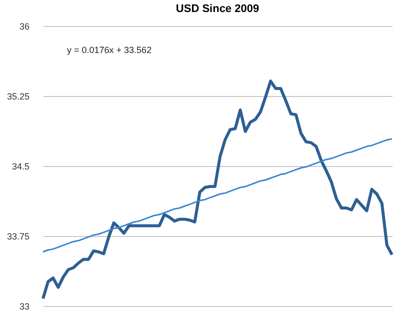 The image size is (400, 323). What do you see at coordinates (18, 97) in the screenshot?
I see `y-tick-label: 35.25` at bounding box center [18, 97].